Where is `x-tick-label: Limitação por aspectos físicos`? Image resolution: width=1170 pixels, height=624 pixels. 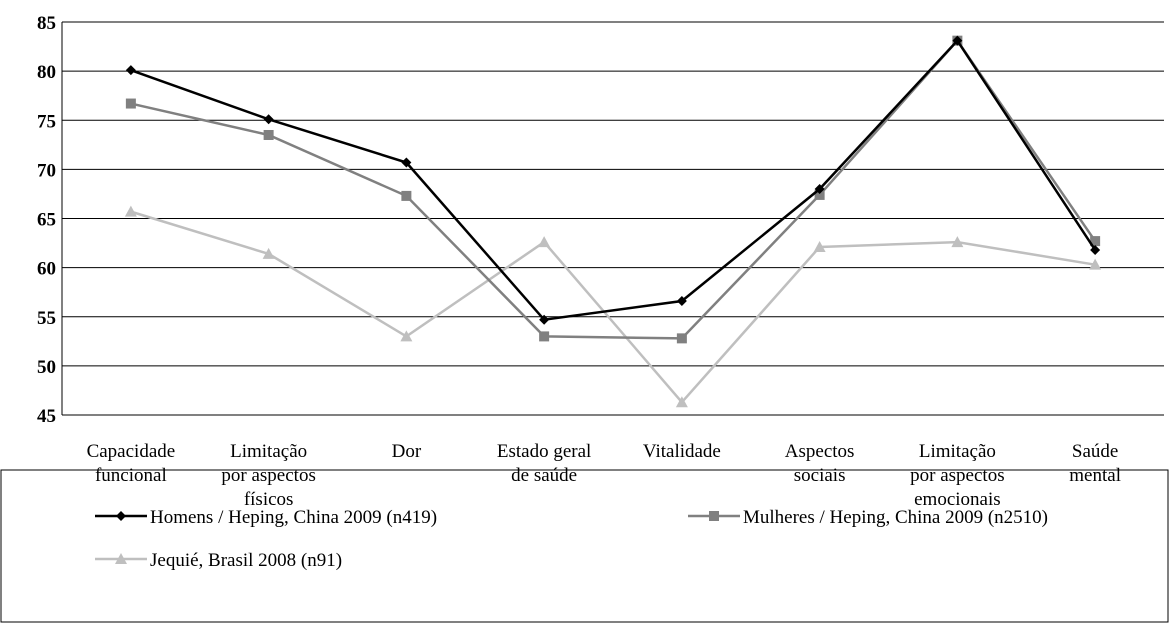
x-tick-label: Limitação por aspectos físicos is located at coordinates (268, 475).